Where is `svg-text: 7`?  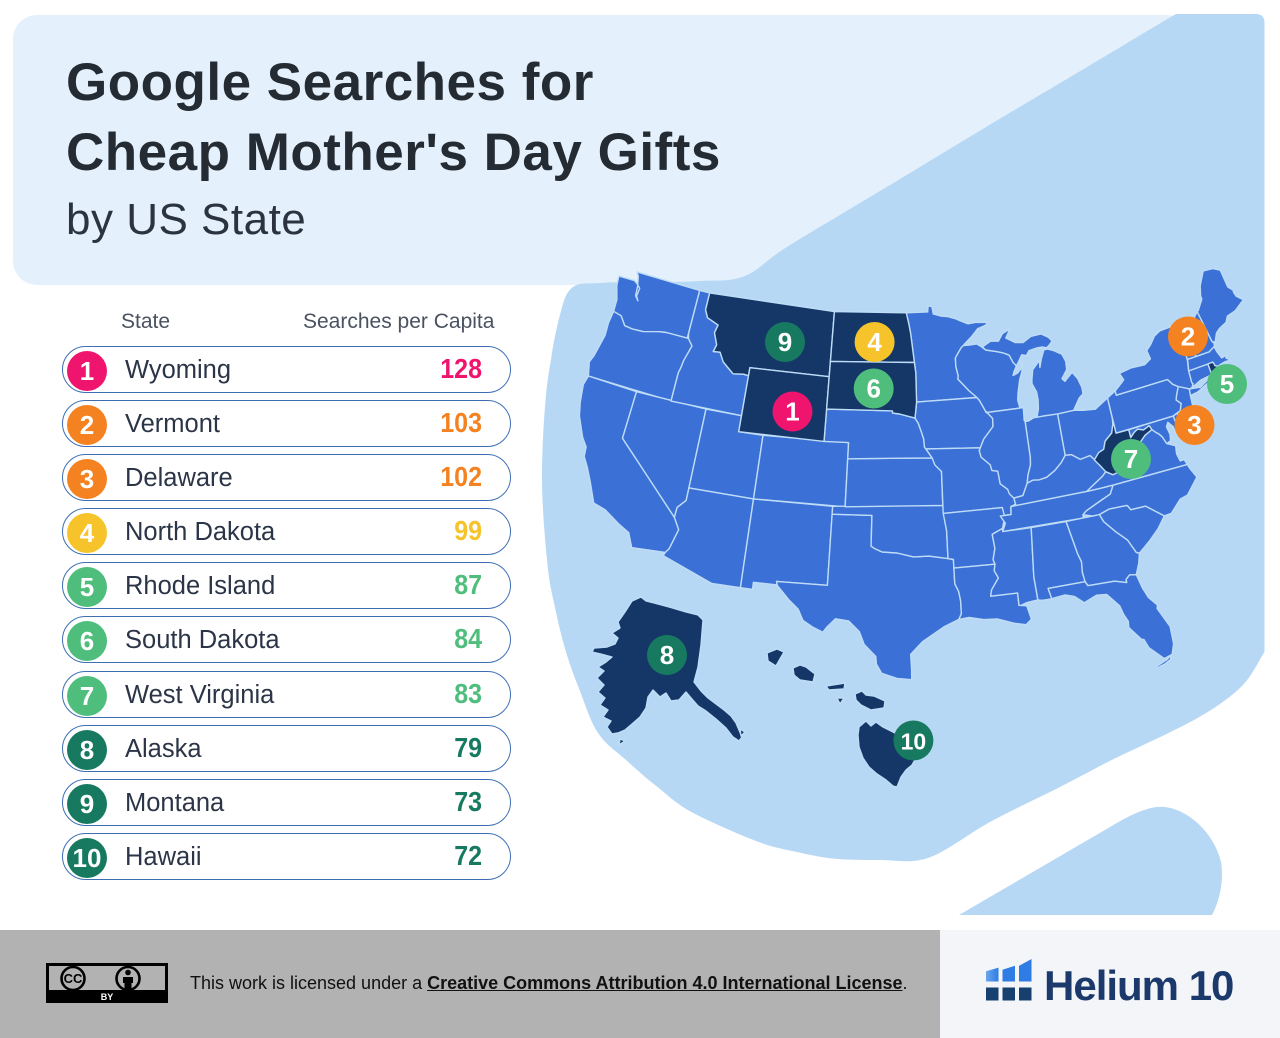 svg-text: 7 is located at coordinates (1131, 459).